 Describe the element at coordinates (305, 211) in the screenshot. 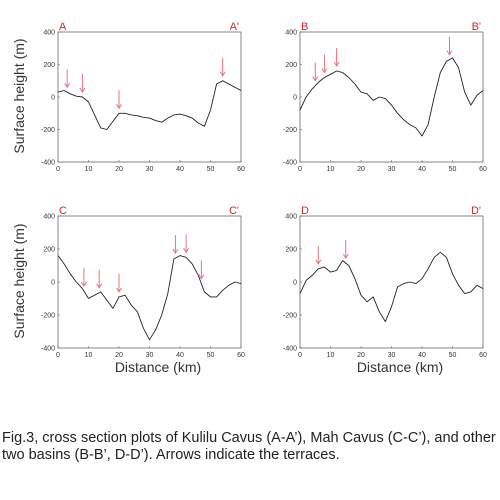

I see `section-label-start: D` at that location.